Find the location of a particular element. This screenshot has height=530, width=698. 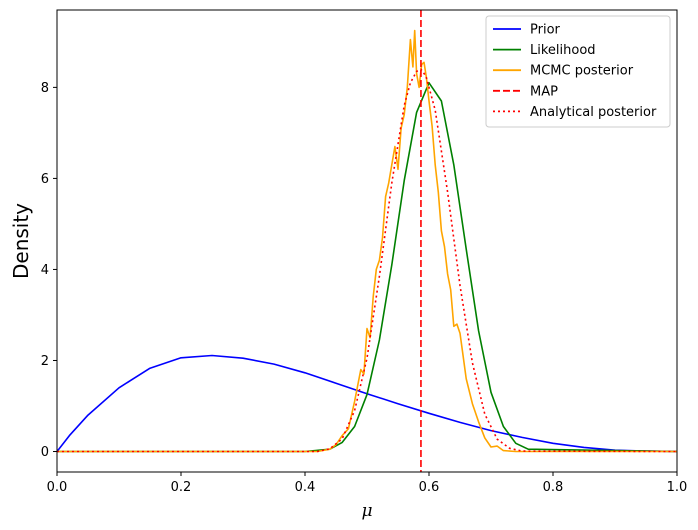

legend-box is located at coordinates (578, 71).